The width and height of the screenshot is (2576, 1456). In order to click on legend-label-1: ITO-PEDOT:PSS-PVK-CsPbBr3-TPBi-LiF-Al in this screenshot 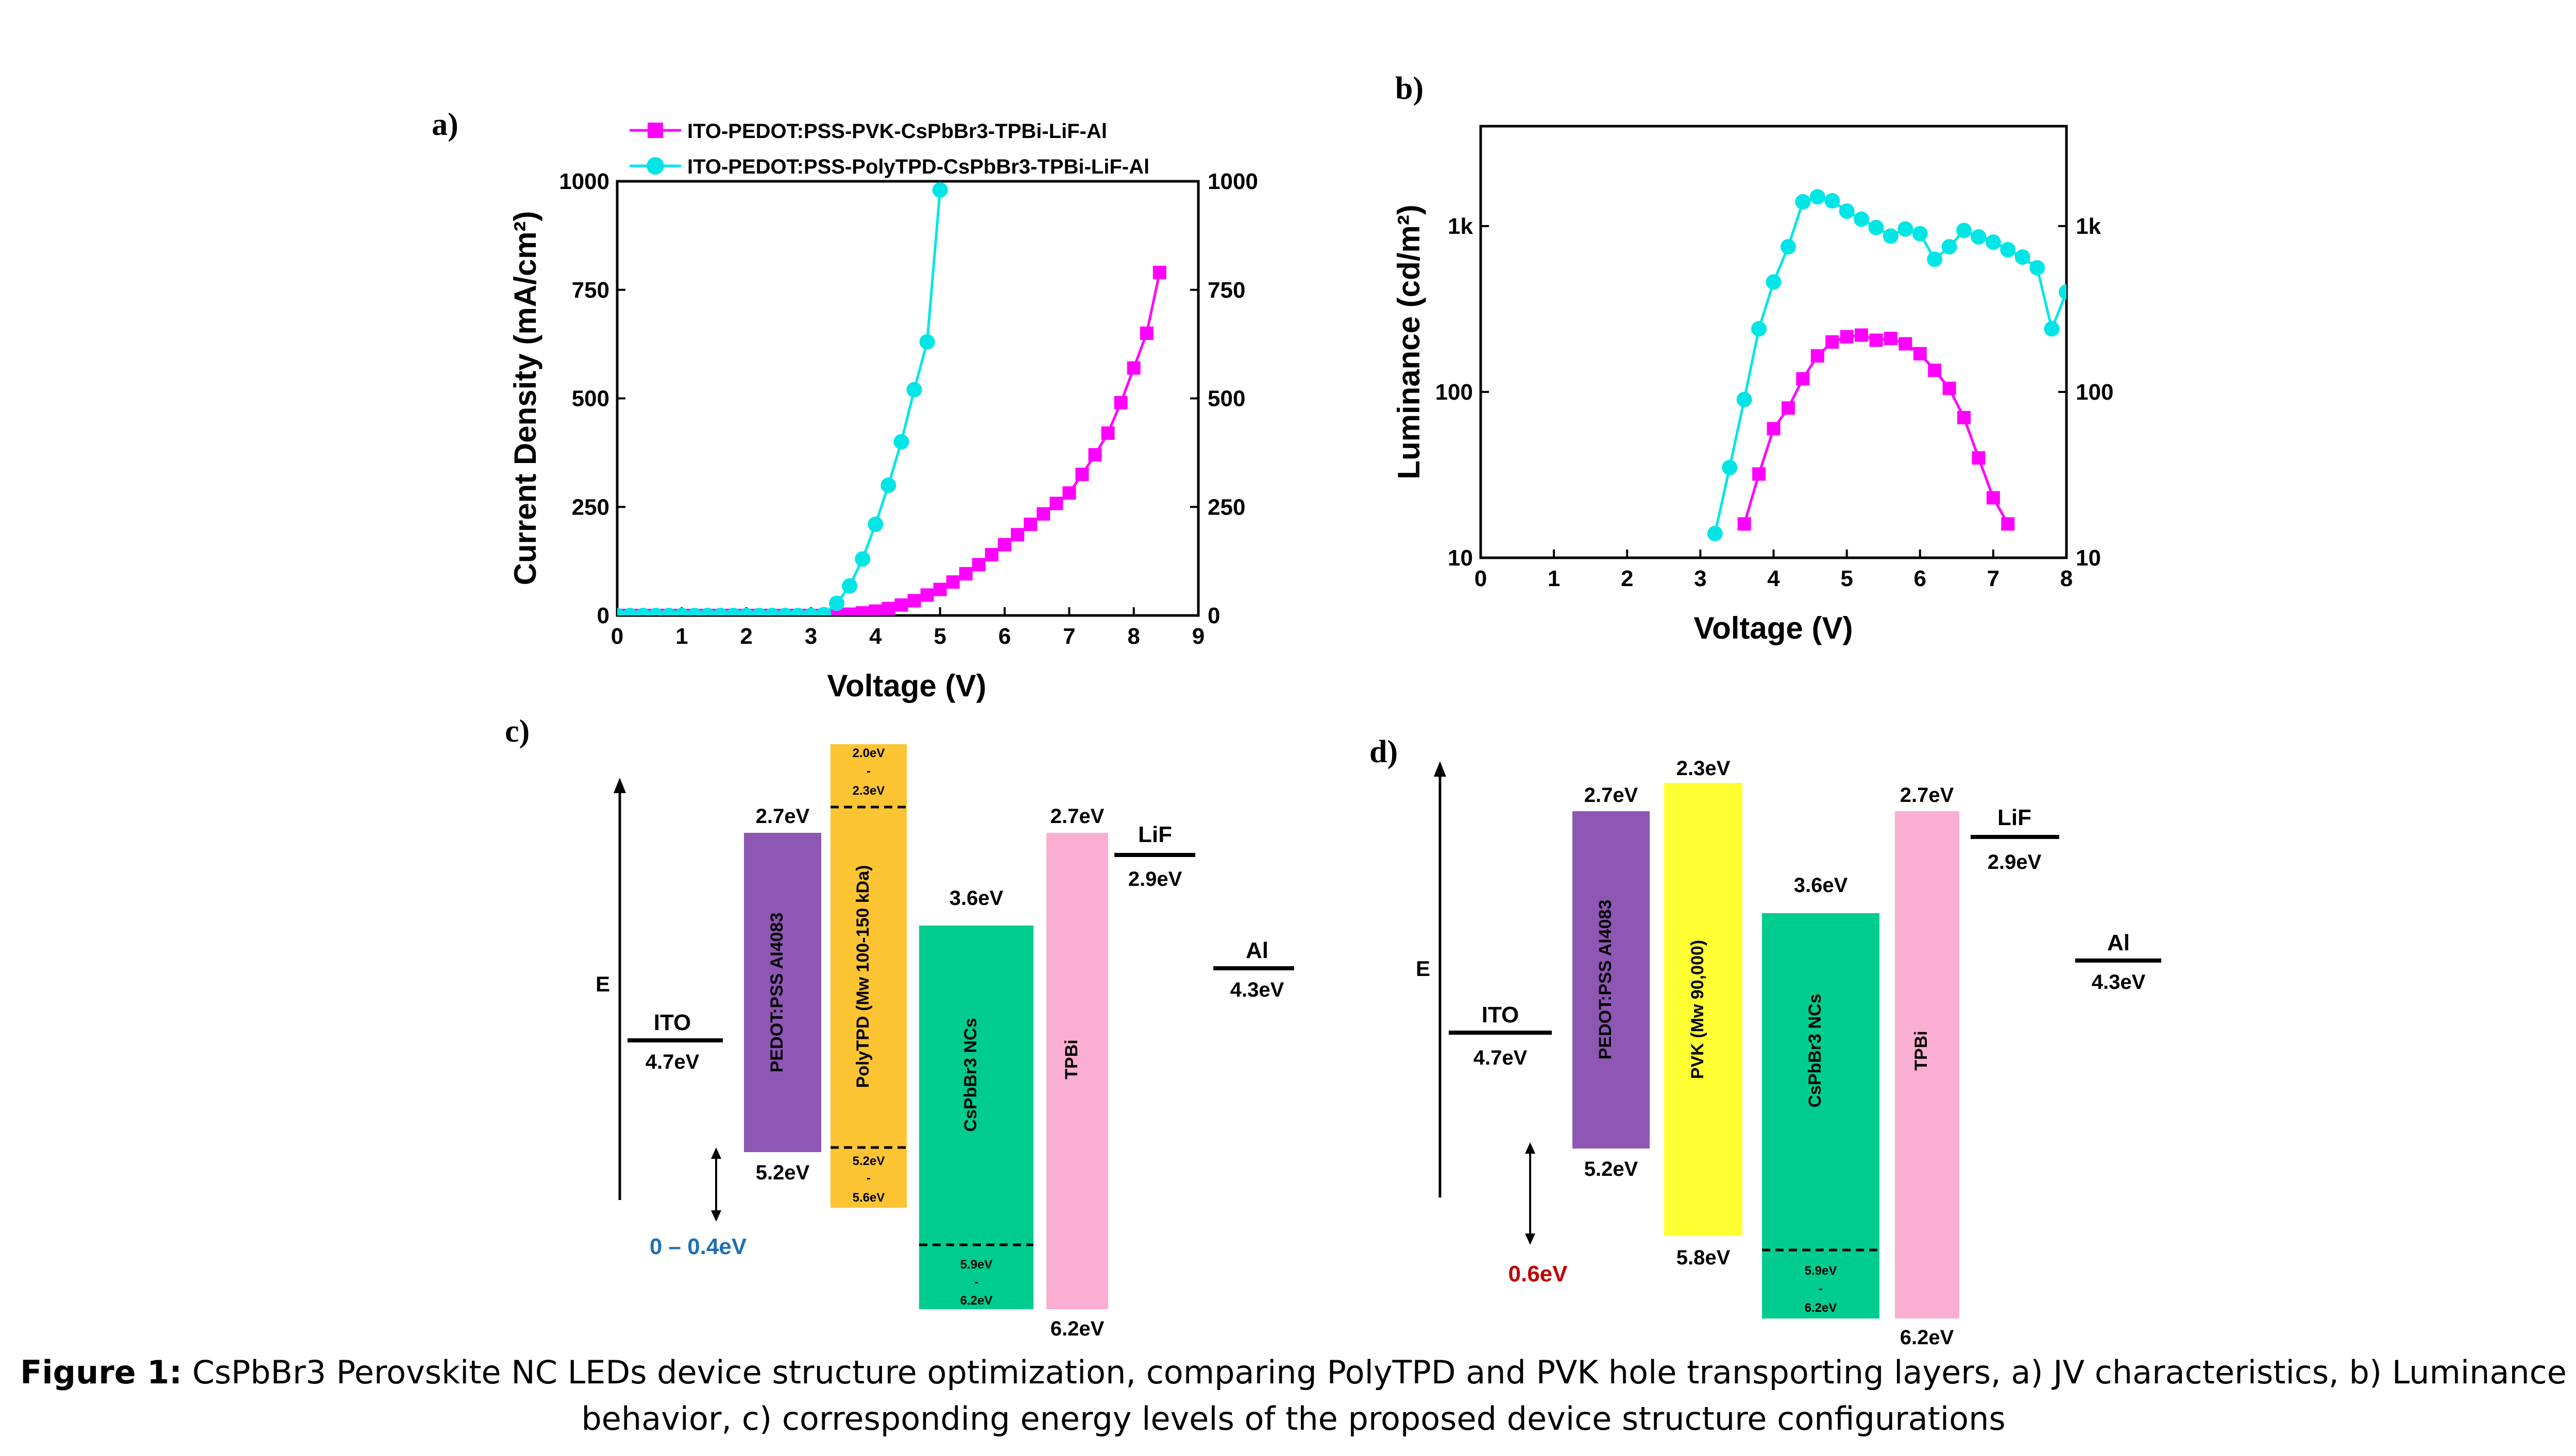, I will do `click(897, 131)`.